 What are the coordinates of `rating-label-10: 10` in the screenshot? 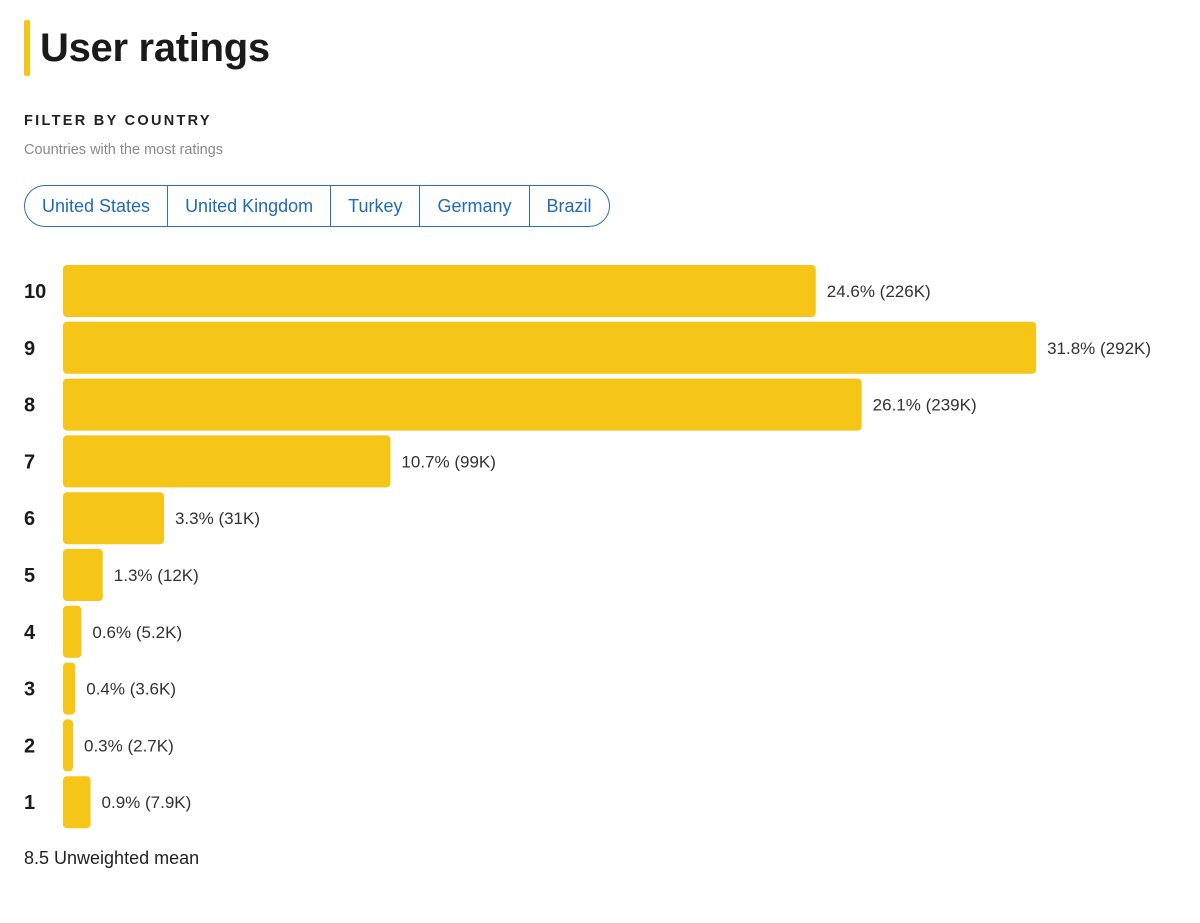 It's located at (35, 292).